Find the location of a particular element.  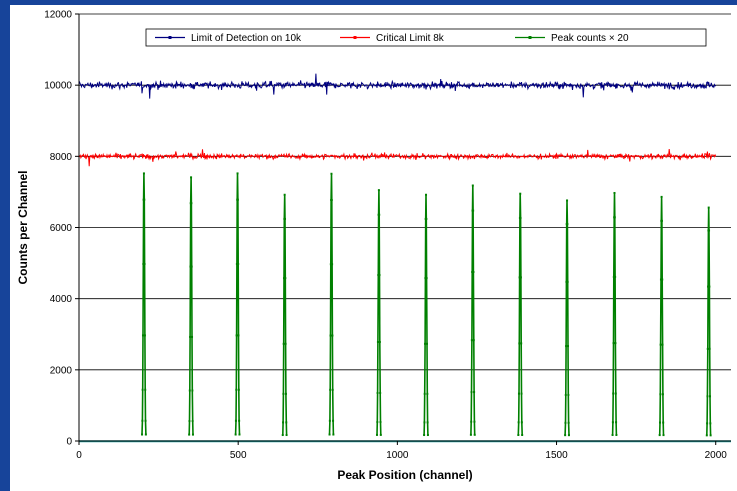

x-tick-label: 0 is located at coordinates (79, 455).